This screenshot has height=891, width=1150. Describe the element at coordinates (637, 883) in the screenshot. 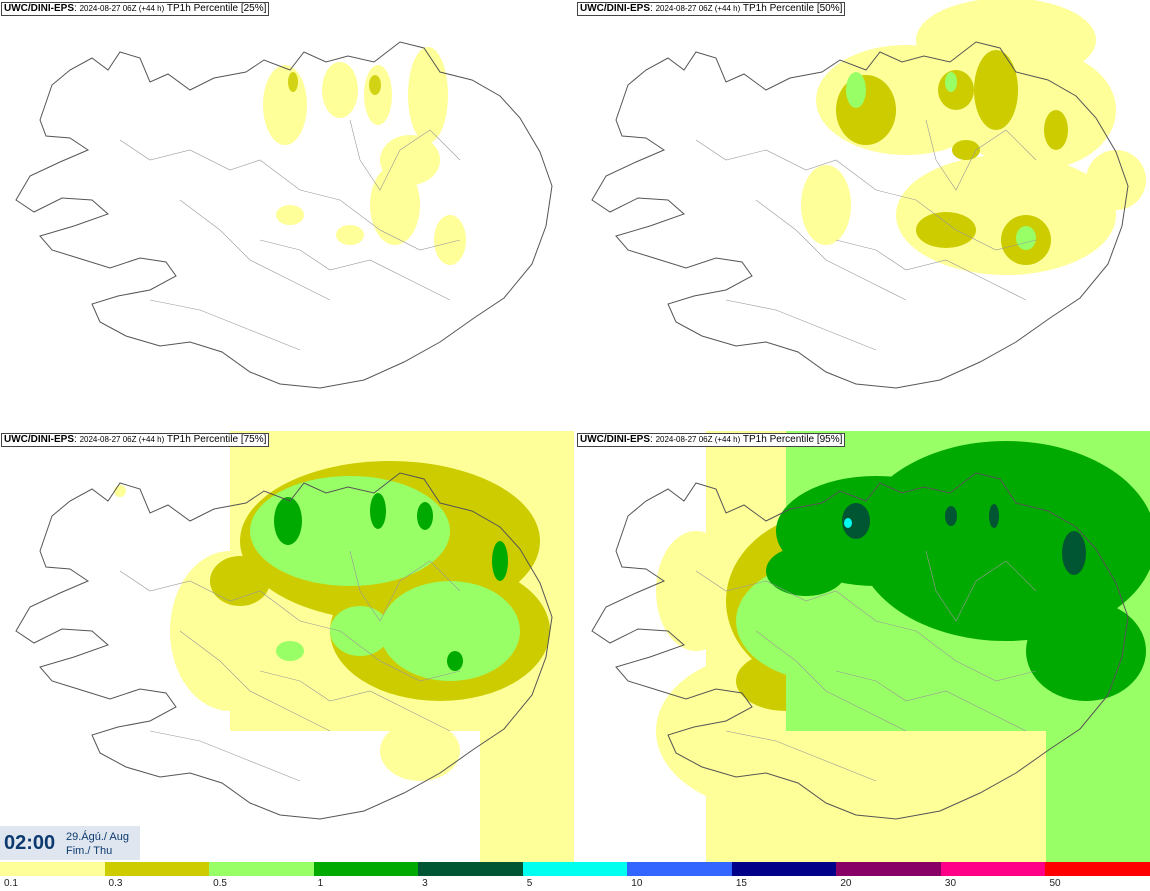

I see `legend-tick-label: 10` at that location.